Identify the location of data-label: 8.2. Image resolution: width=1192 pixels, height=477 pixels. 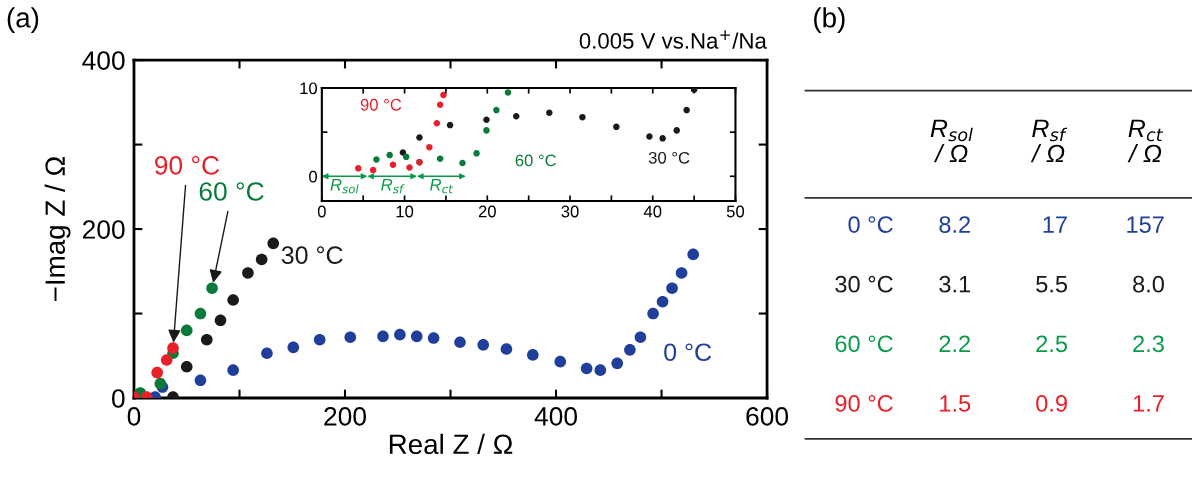
(954, 224).